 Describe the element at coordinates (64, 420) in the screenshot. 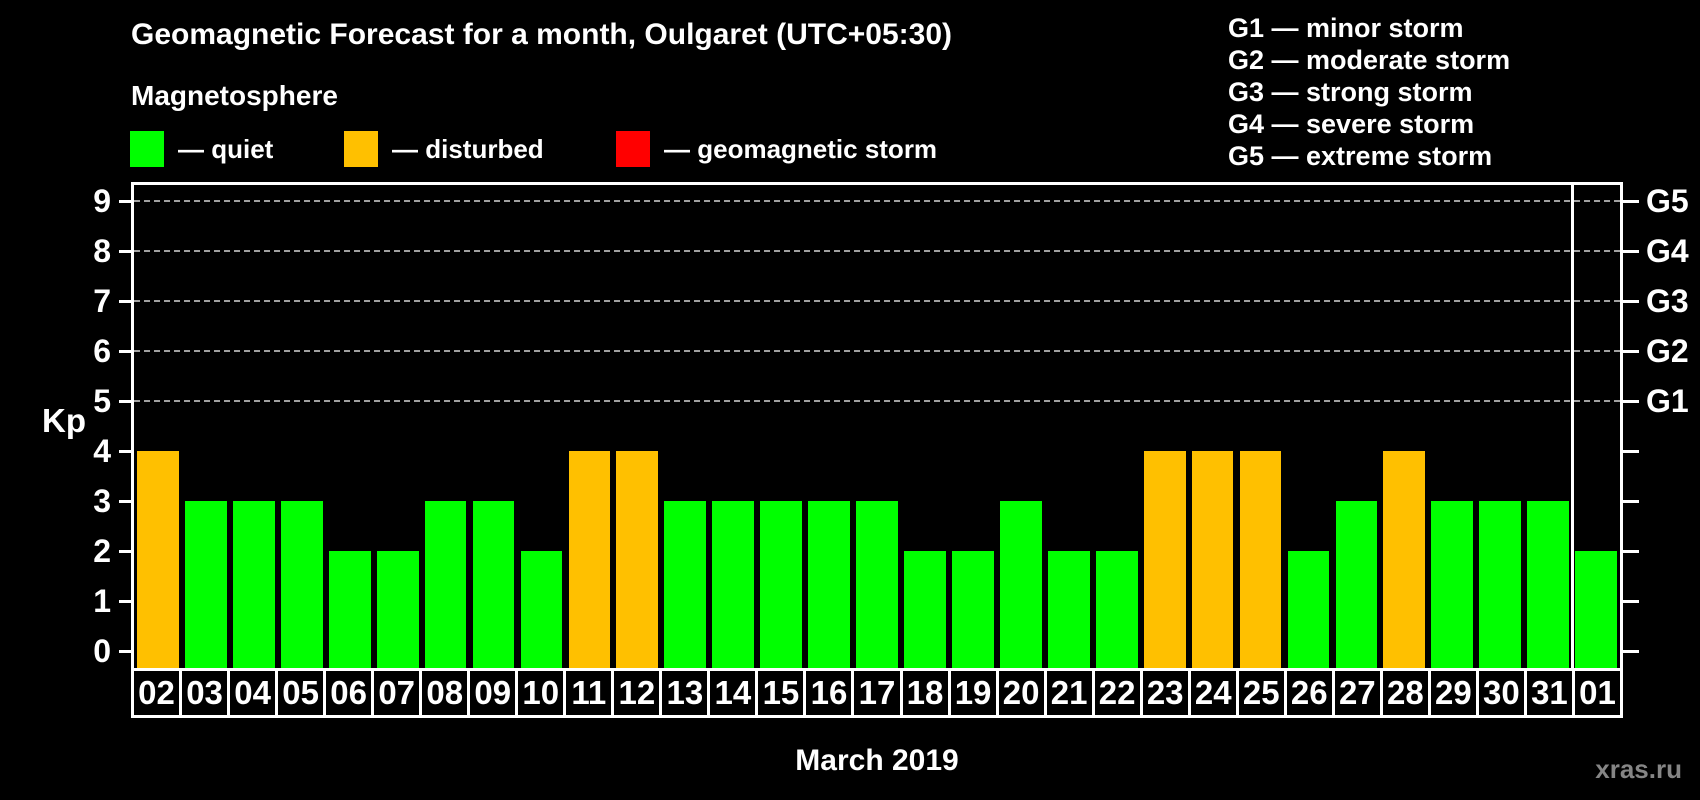

I see `y-axis-title: Kp` at that location.